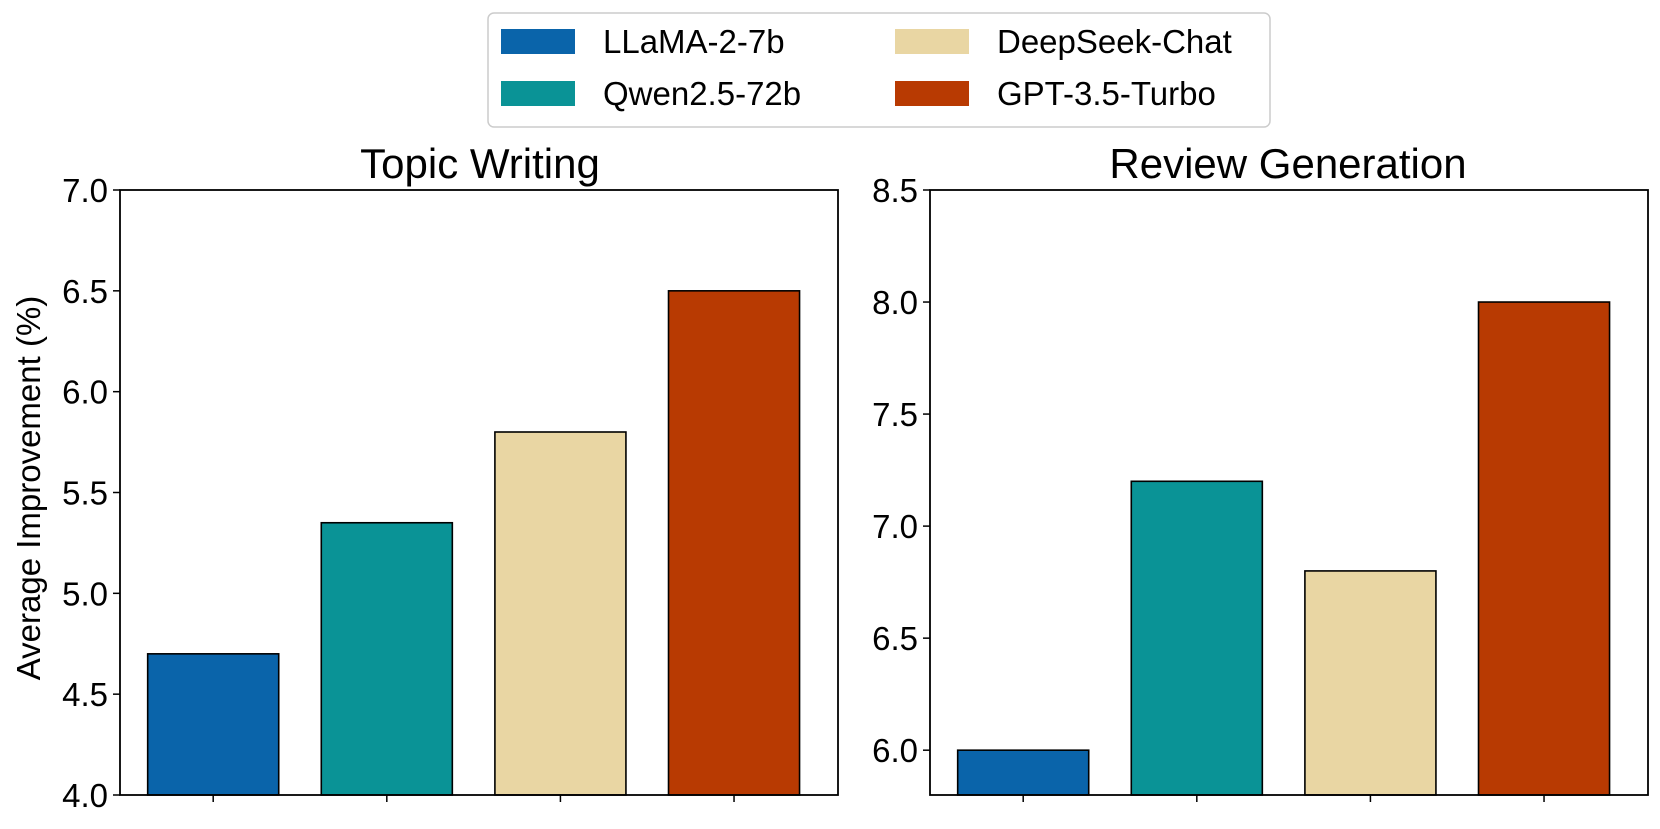 The height and width of the screenshot is (829, 1660). I want to click on review-generation-bar-deepseek-chat, so click(1370, 683).